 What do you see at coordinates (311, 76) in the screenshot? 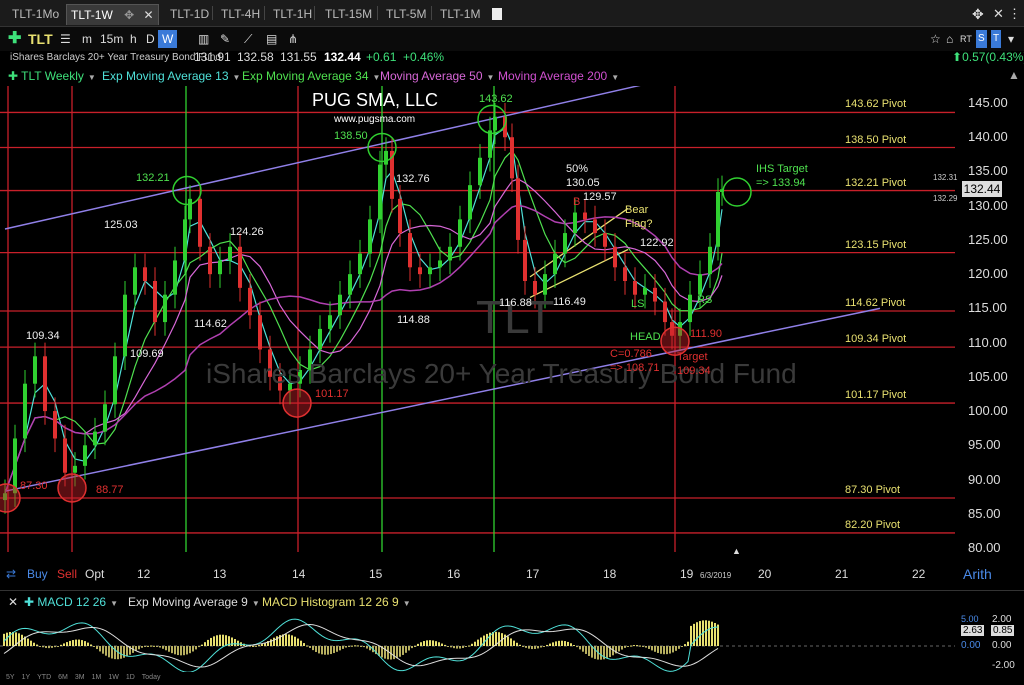
I see `legend-ema34: Exp Moving Average 34 ▼` at bounding box center [311, 76].